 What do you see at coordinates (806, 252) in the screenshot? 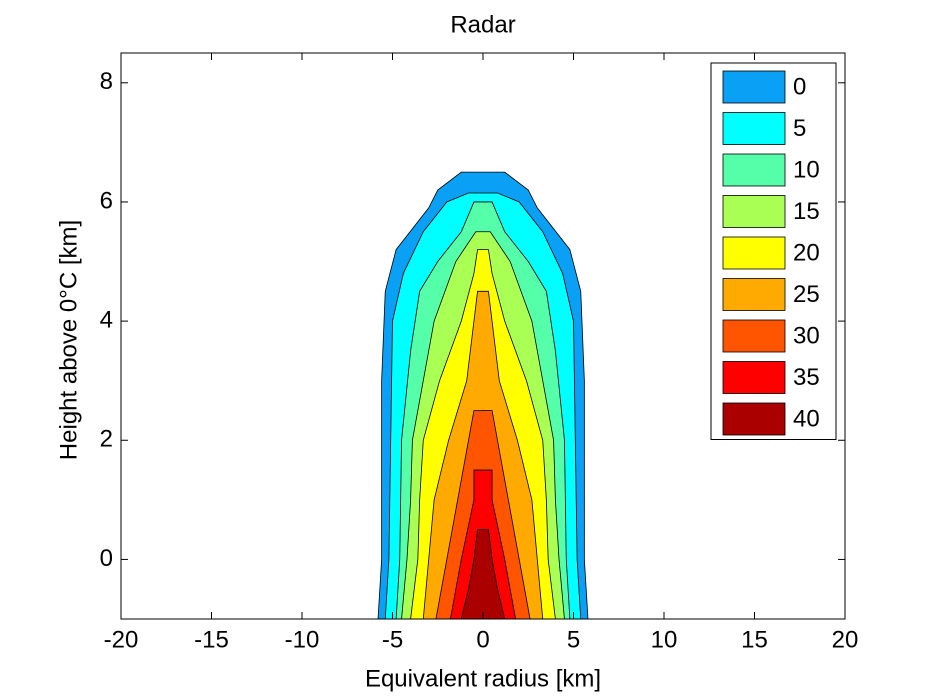
I see `legend-label: 20` at bounding box center [806, 252].